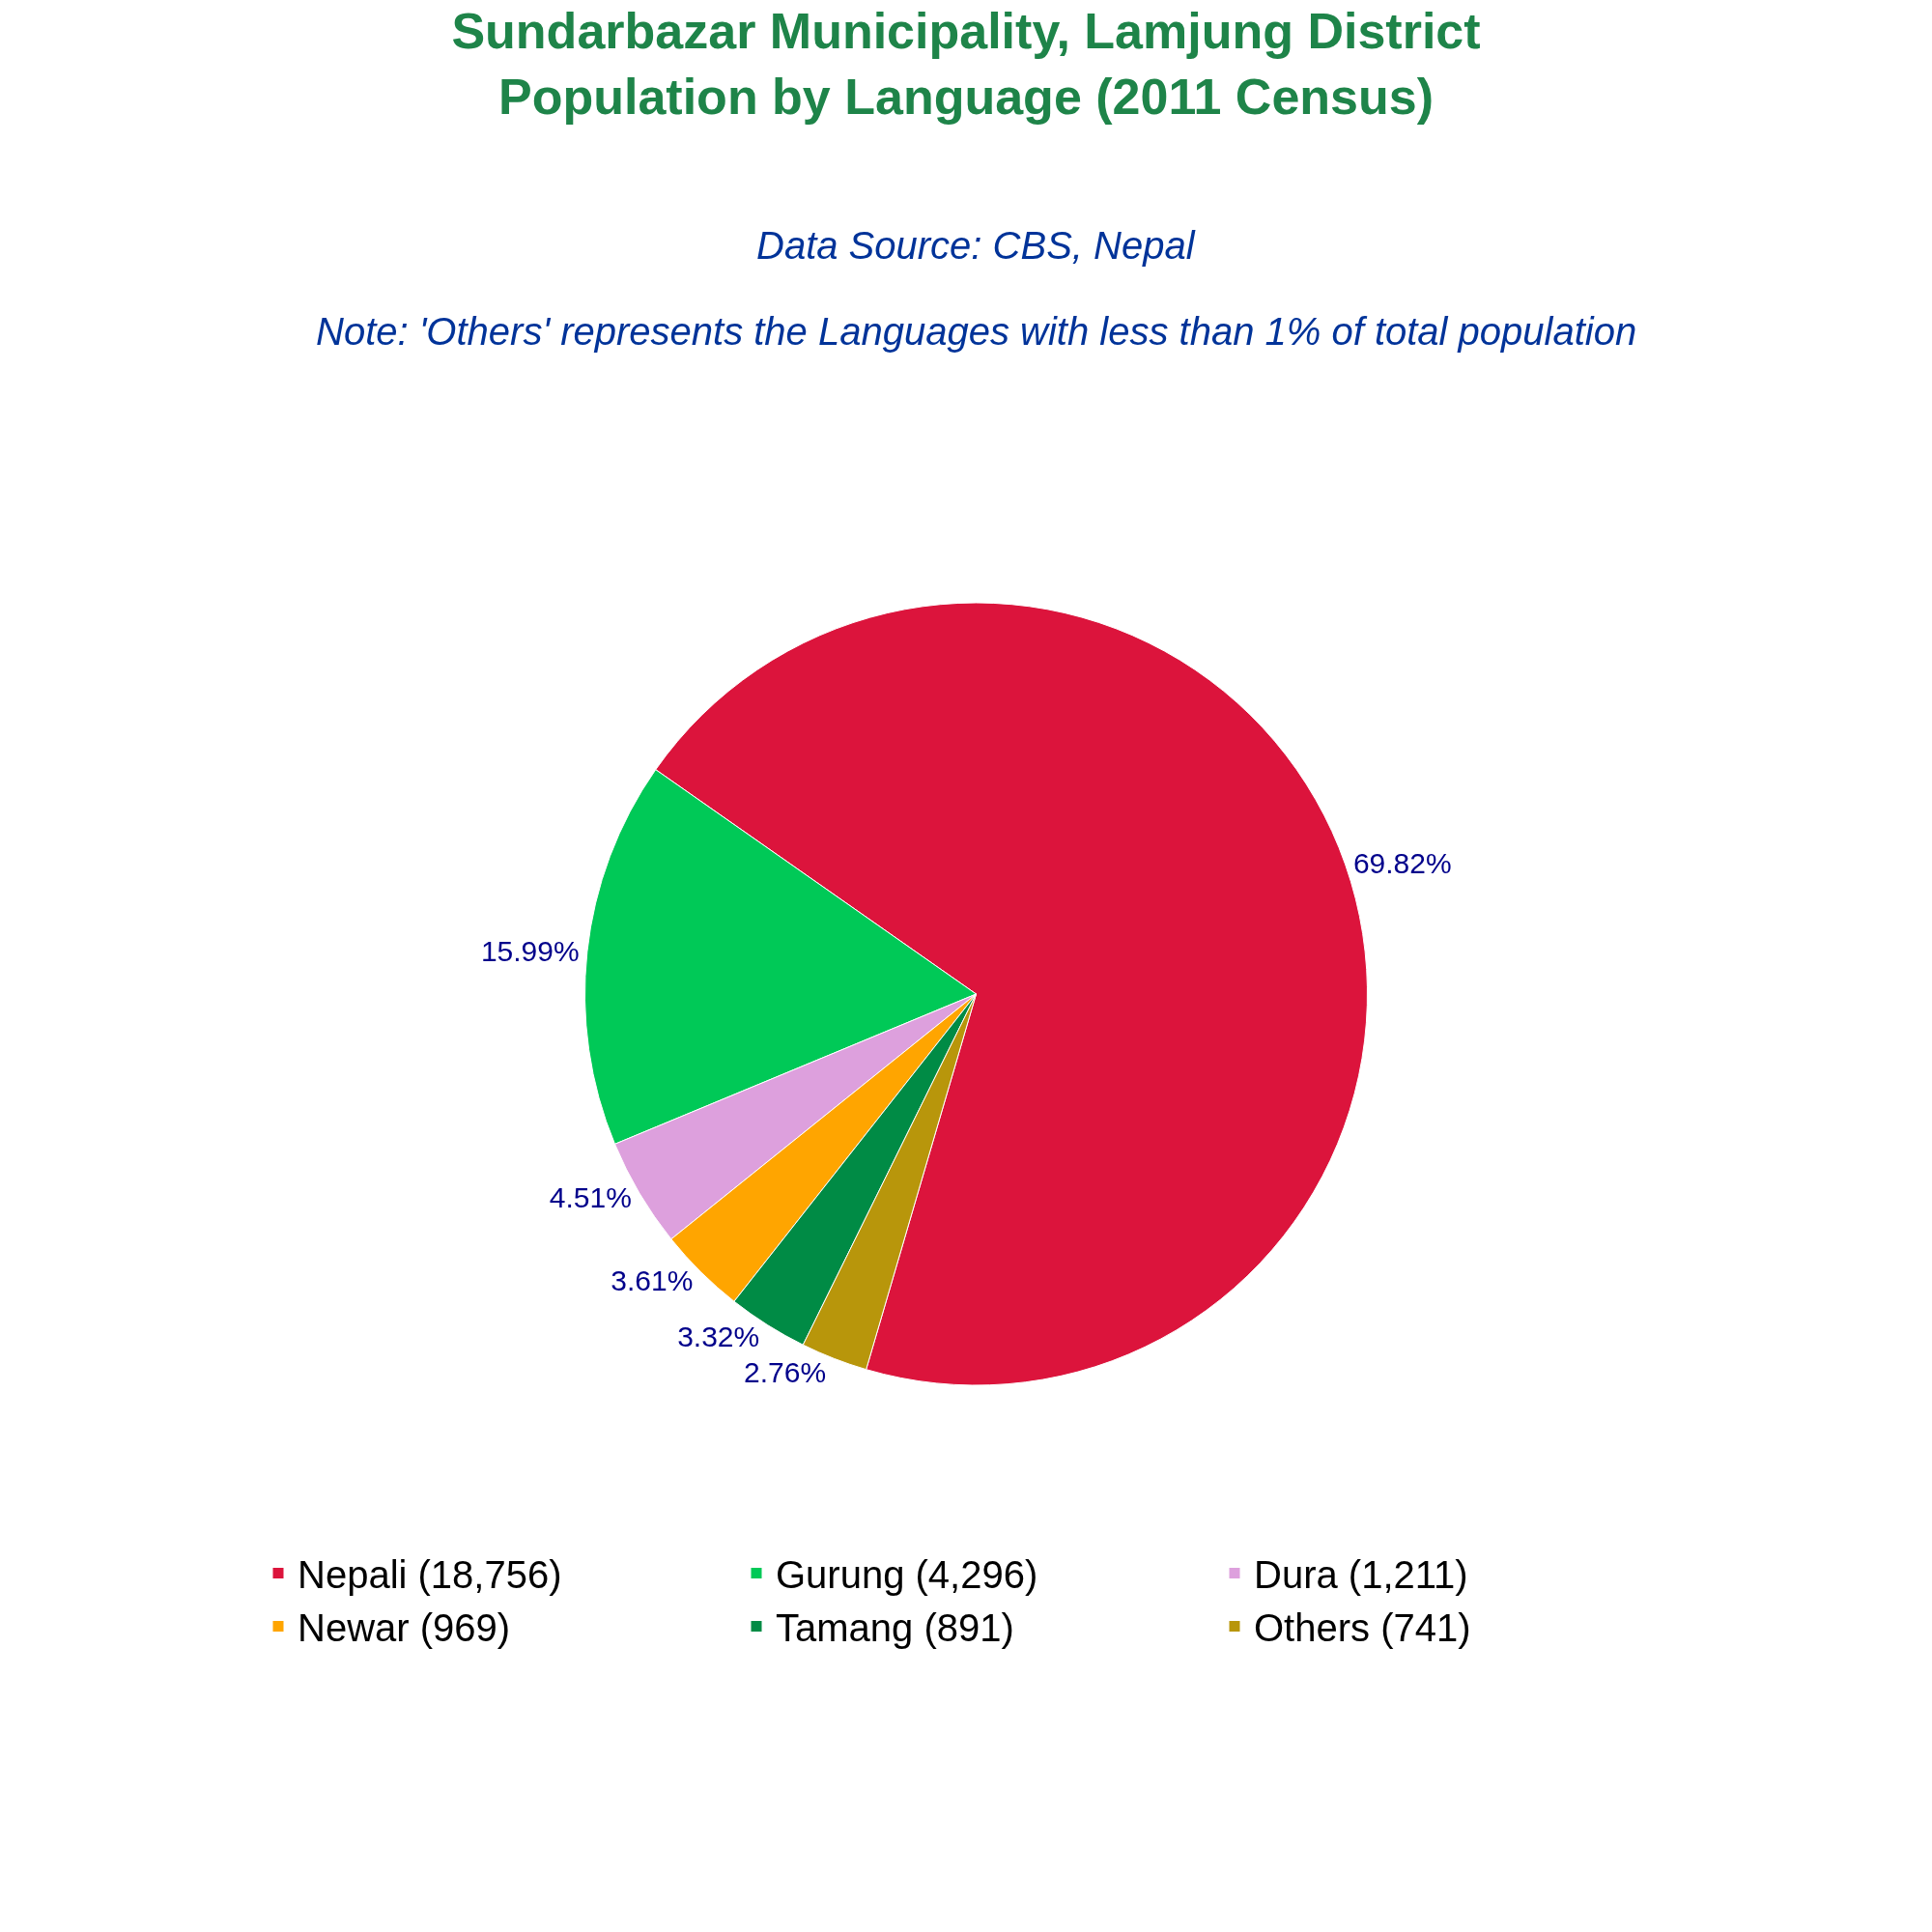 This screenshot has height=1932, width=1932. What do you see at coordinates (966, 64) in the screenshot?
I see `chart-title: Sundarbazar Municipality, Lamjung District Population by Language (2011 Census)` at bounding box center [966, 64].